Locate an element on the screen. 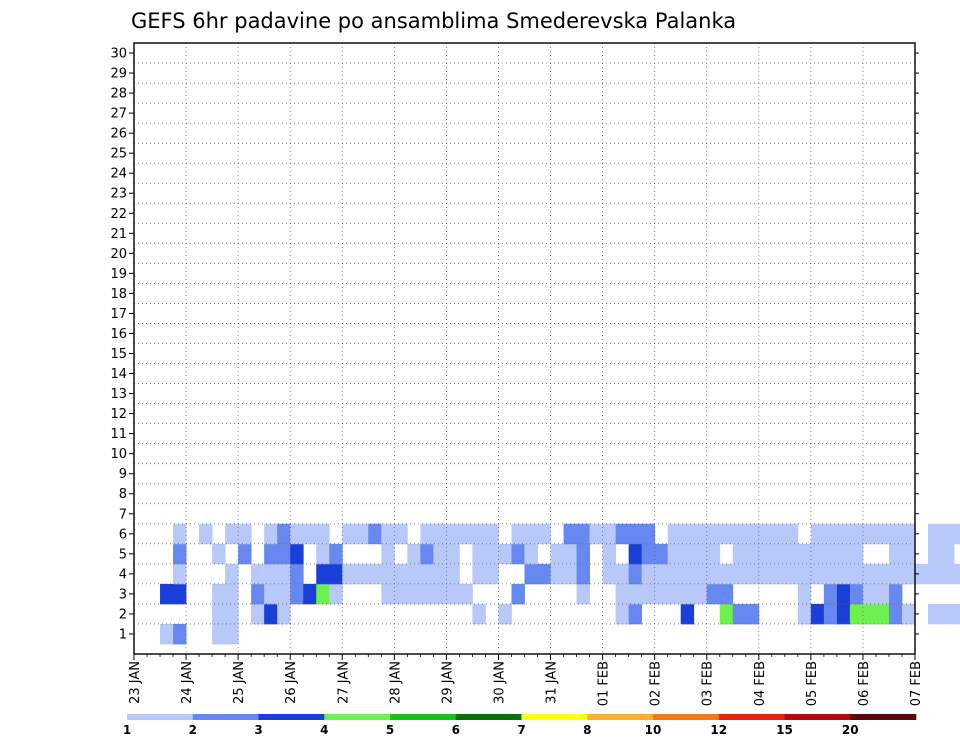 This screenshot has width=960, height=742. y-tick-label: 8 is located at coordinates (123, 494).